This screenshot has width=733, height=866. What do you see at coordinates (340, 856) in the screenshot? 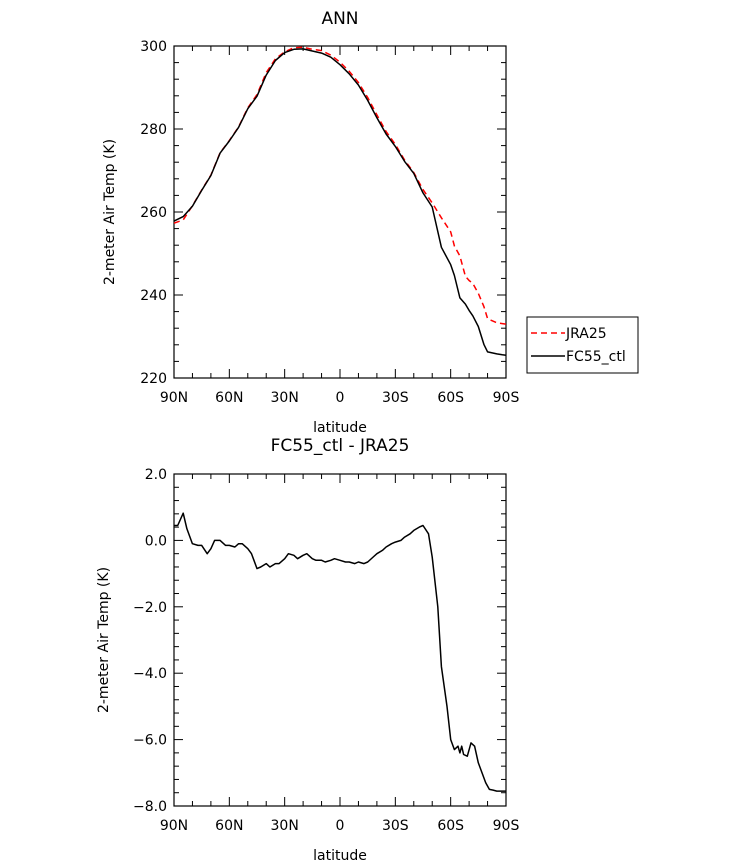
I see `x-axis-label-2: latitude` at bounding box center [340, 856].